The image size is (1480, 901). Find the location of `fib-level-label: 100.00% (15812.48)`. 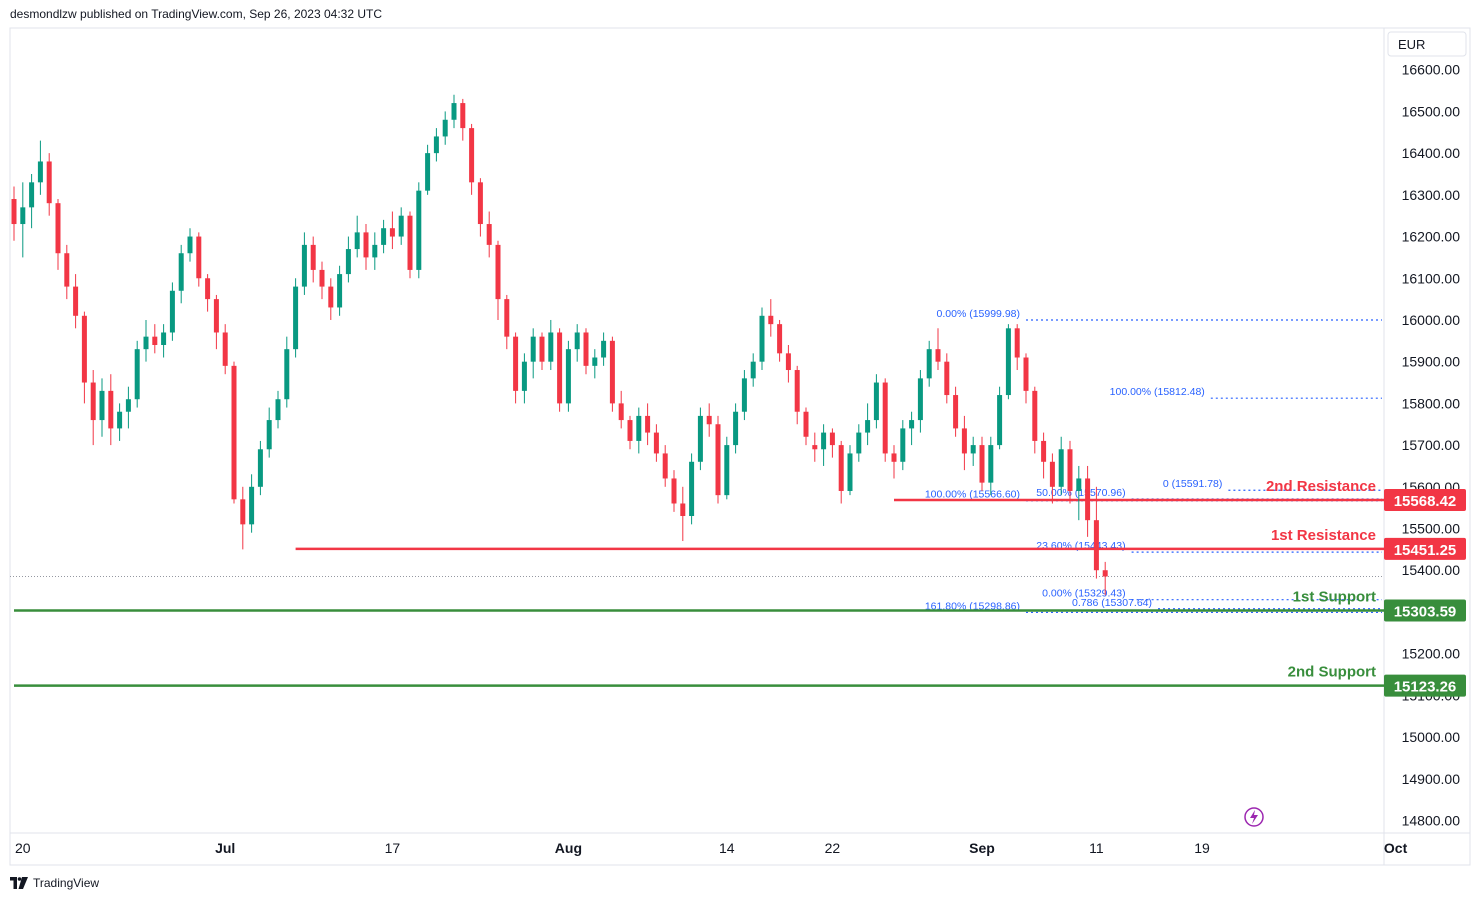

fib-level-label: 100.00% (15812.48) is located at coordinates (1157, 392).